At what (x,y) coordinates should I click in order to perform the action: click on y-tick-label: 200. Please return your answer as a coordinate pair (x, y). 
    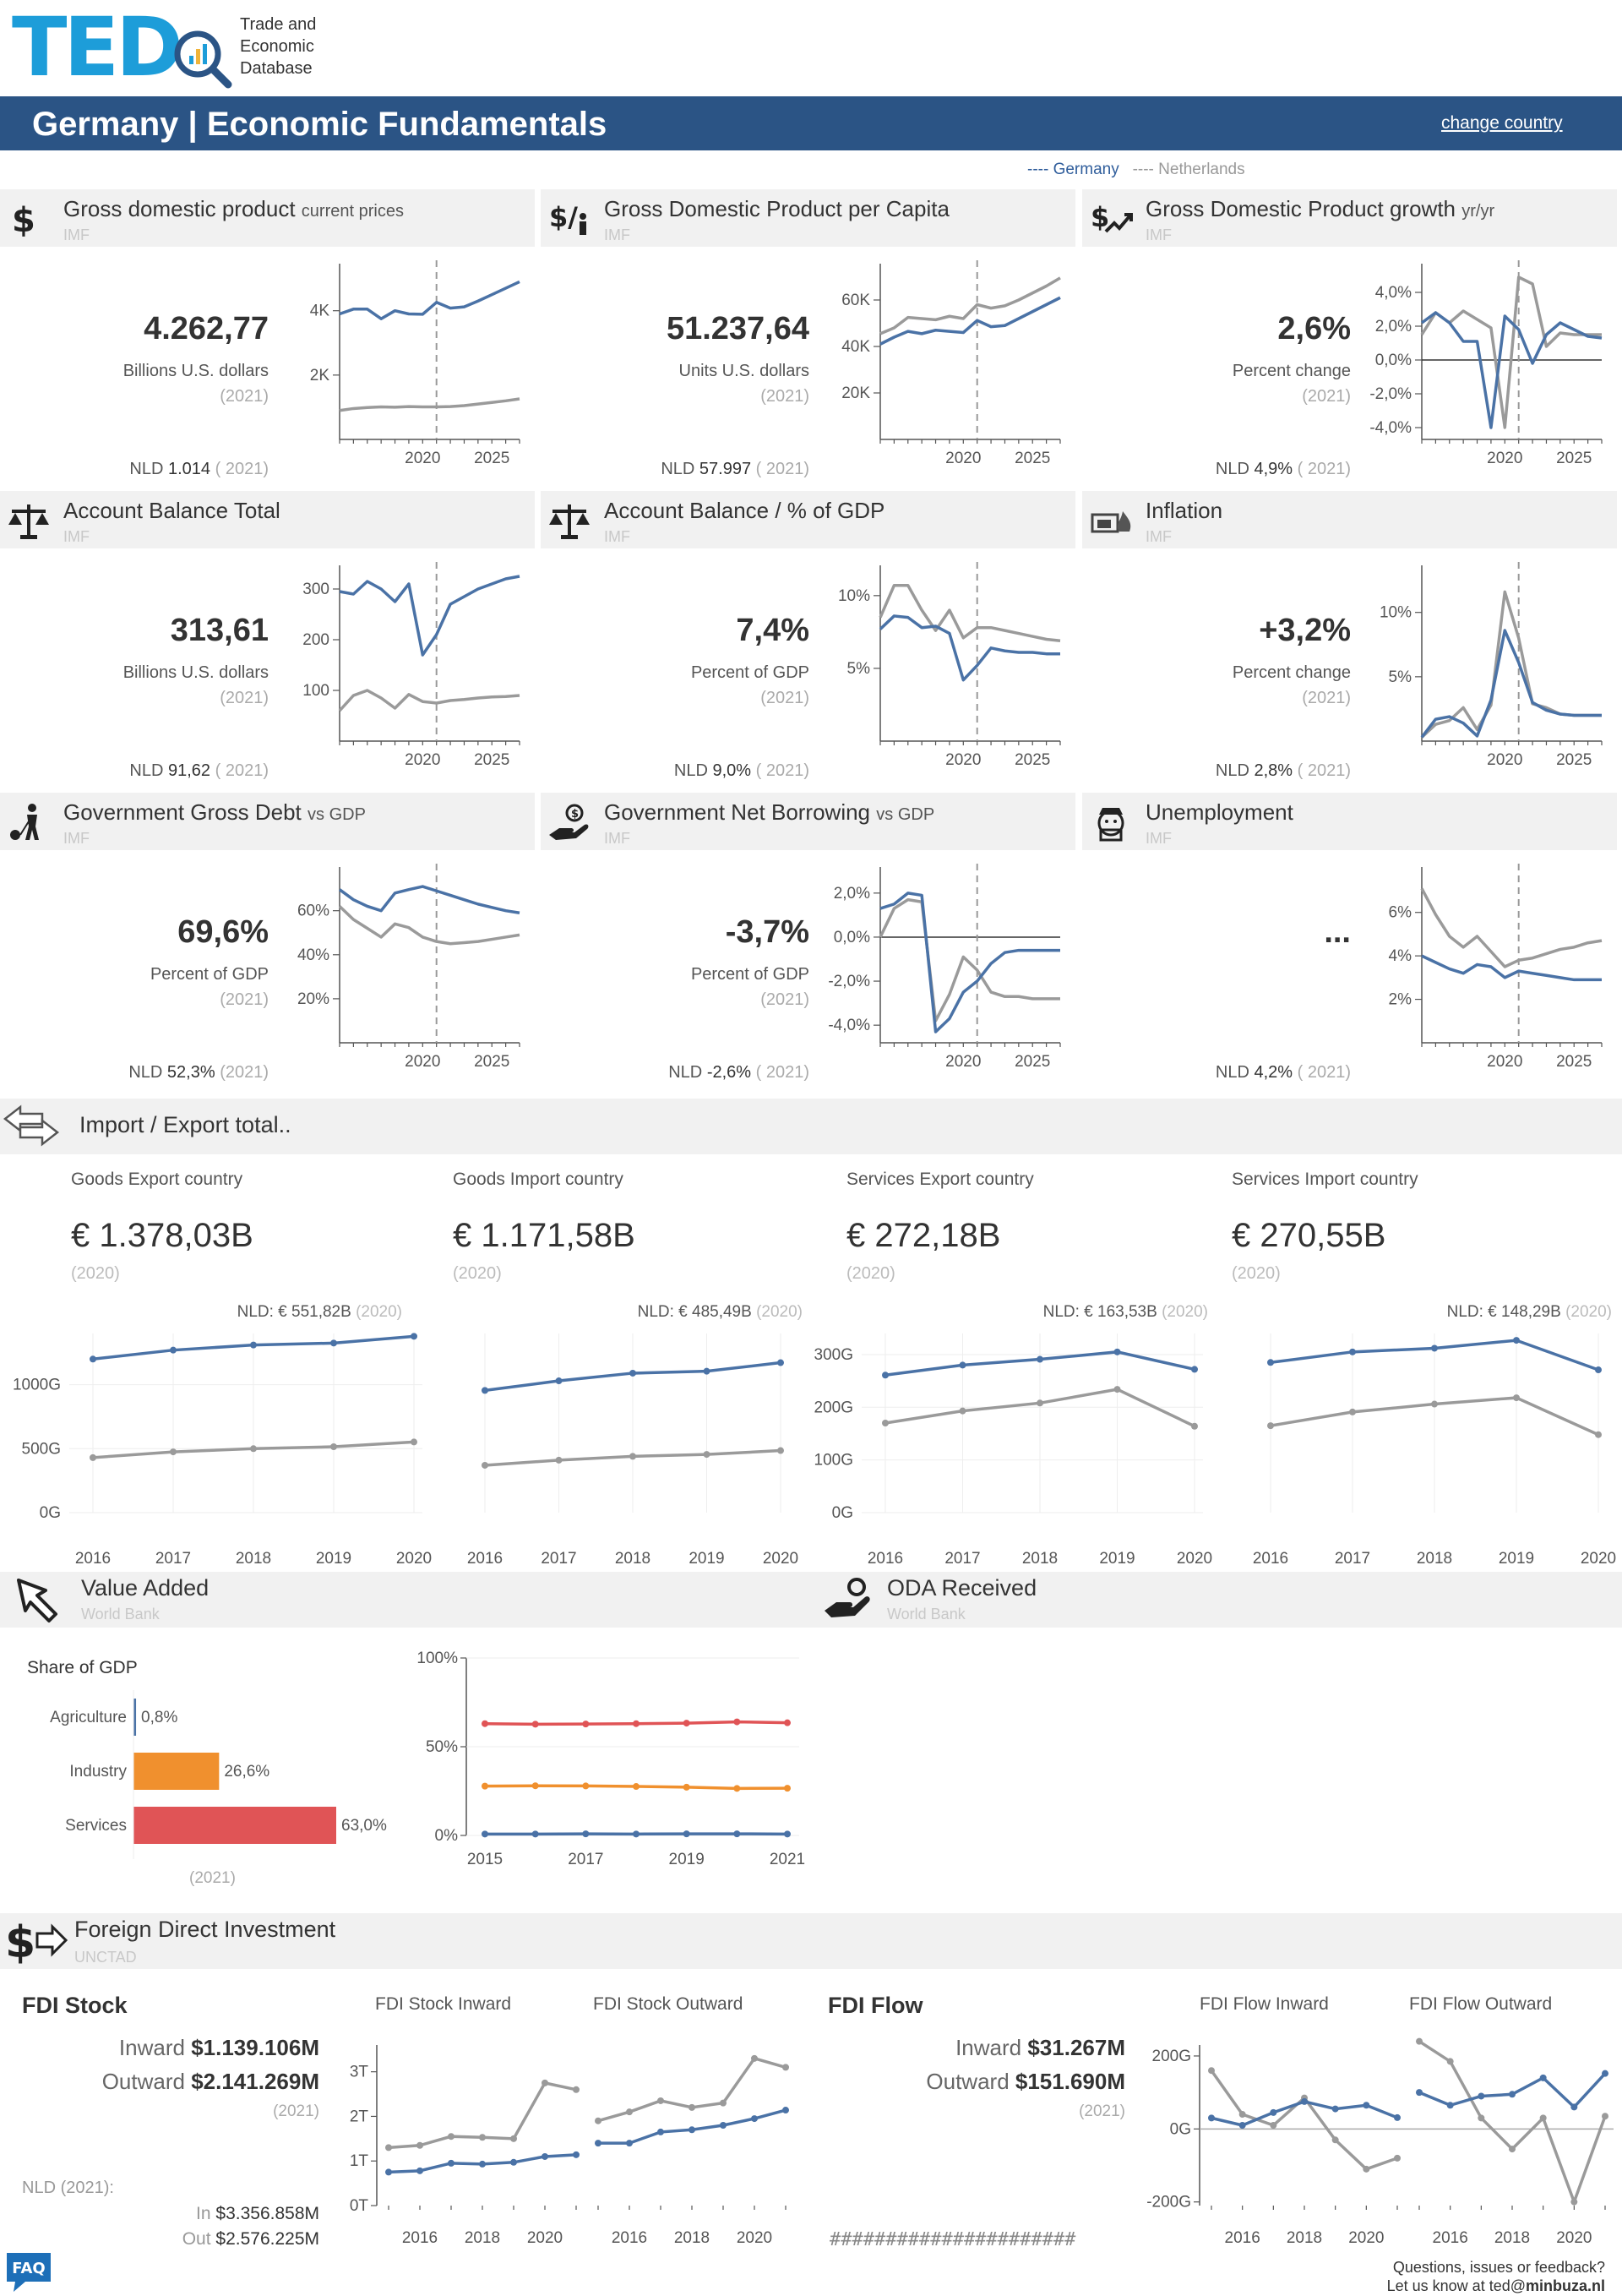
    Looking at the image, I should click on (315, 640).